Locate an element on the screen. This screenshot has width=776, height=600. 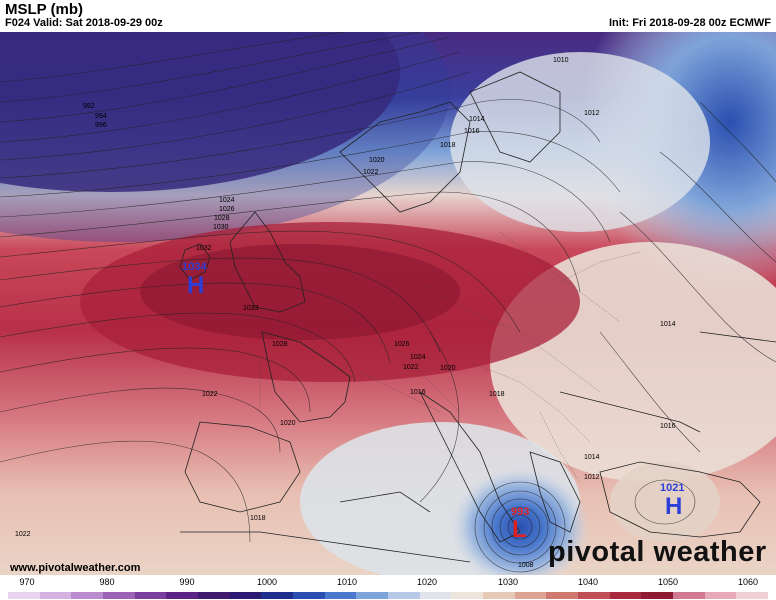
high-pressure-east: 1021 H is located at coordinates (672, 501).